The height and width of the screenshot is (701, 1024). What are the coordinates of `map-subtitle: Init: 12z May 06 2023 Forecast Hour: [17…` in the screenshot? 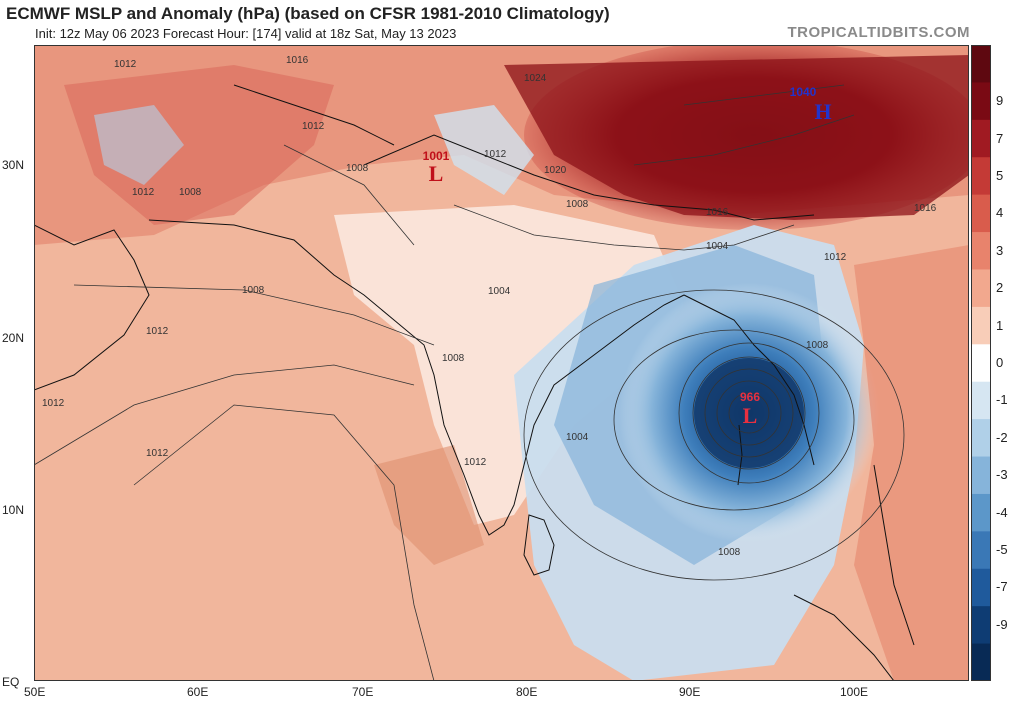 It's located at (246, 33).